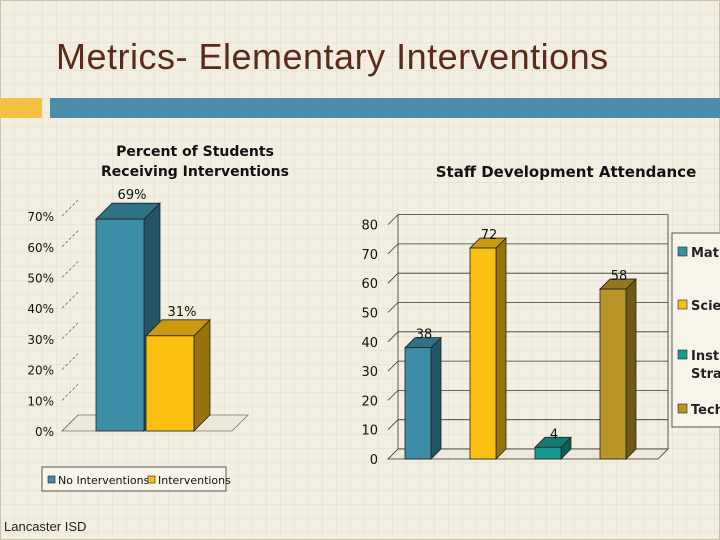 This screenshot has height=540, width=720. What do you see at coordinates (705, 356) in the screenshot?
I see `chart2-legend-label-line: Instr` at bounding box center [705, 356].